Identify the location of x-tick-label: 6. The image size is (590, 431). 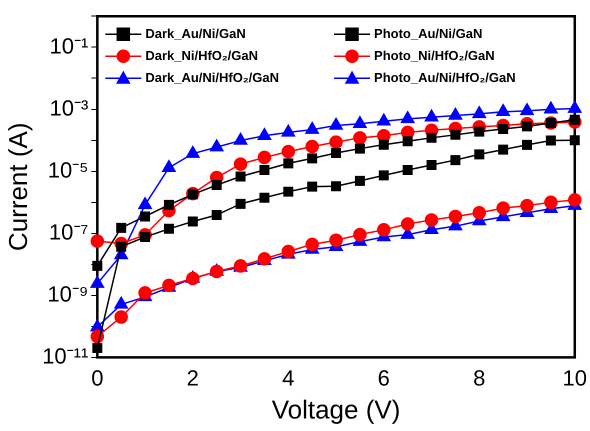
(384, 378).